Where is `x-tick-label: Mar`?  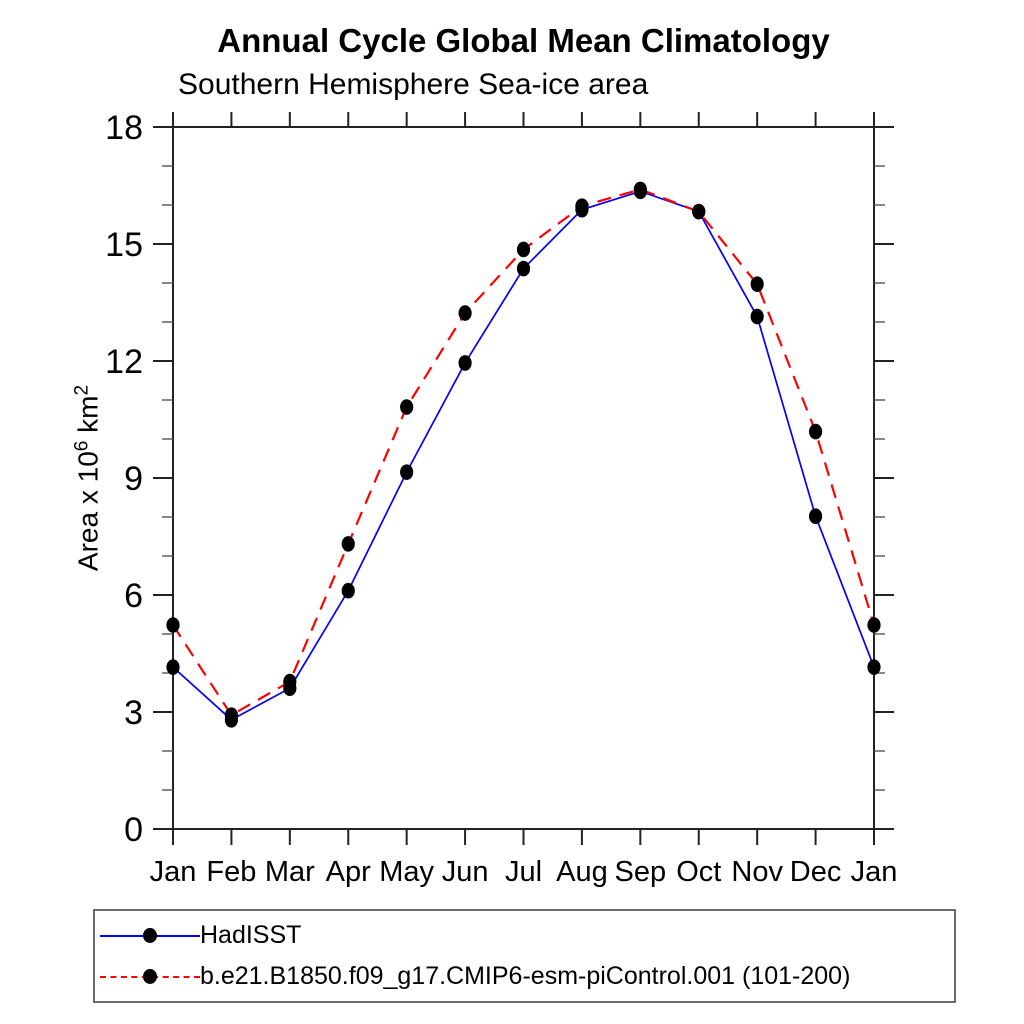
x-tick-label: Mar is located at coordinates (290, 872).